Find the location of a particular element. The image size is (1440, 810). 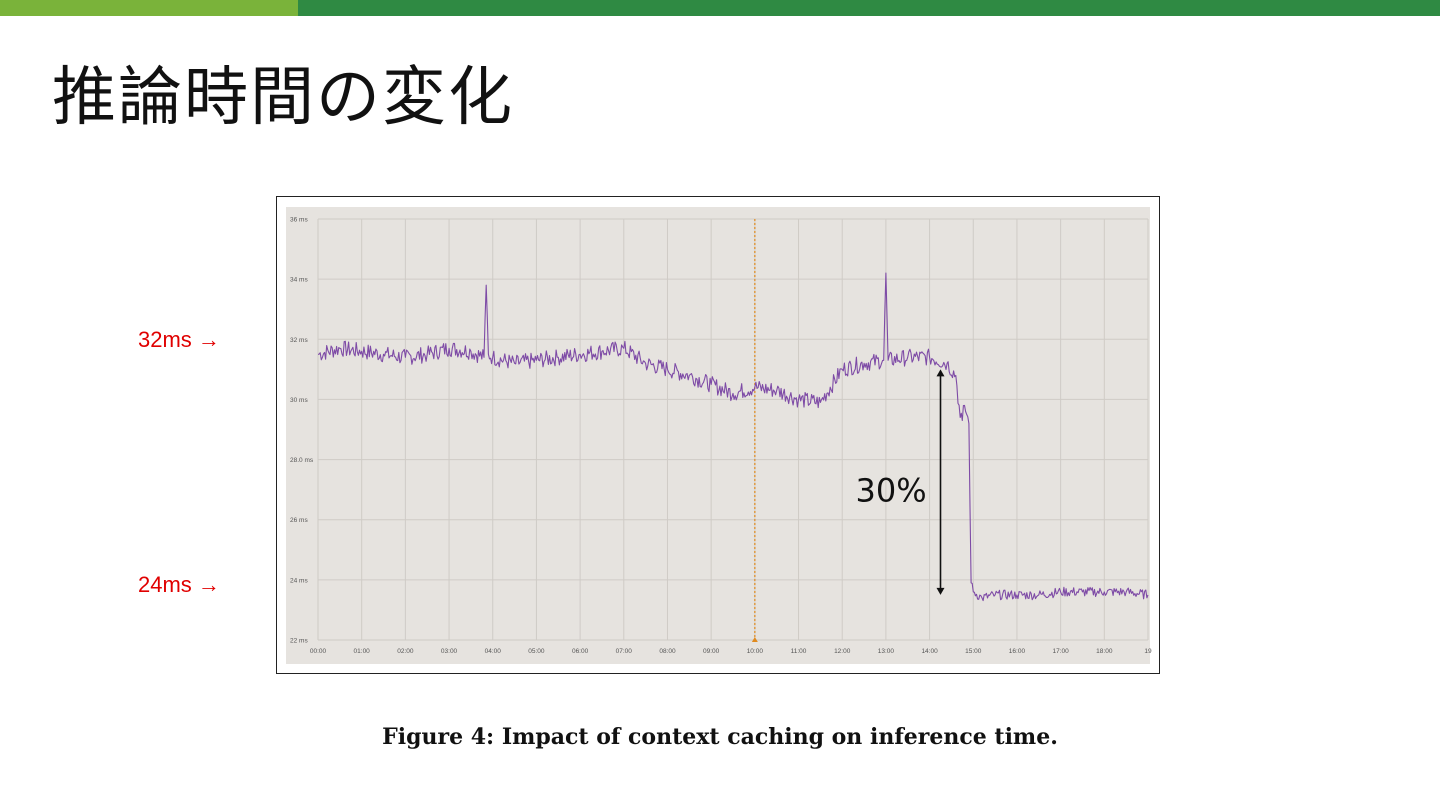

x-tick-label: 08:00 is located at coordinates (667, 651).